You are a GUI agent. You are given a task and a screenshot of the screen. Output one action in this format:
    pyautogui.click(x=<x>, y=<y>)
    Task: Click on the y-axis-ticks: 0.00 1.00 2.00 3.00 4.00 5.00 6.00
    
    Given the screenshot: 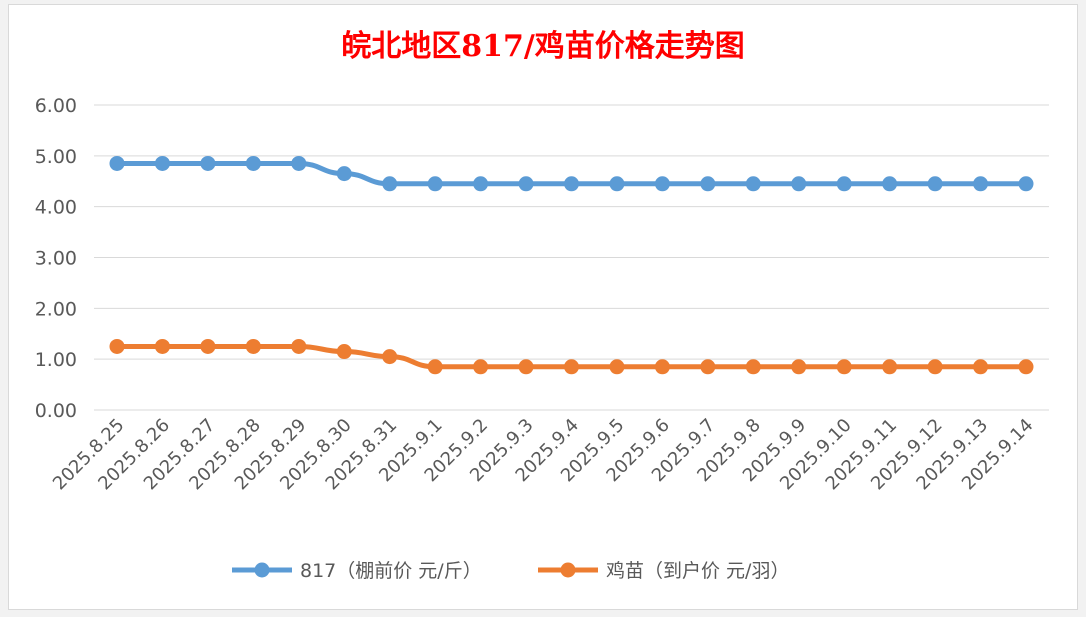 What is the action you would take?
    pyautogui.click(x=56, y=258)
    